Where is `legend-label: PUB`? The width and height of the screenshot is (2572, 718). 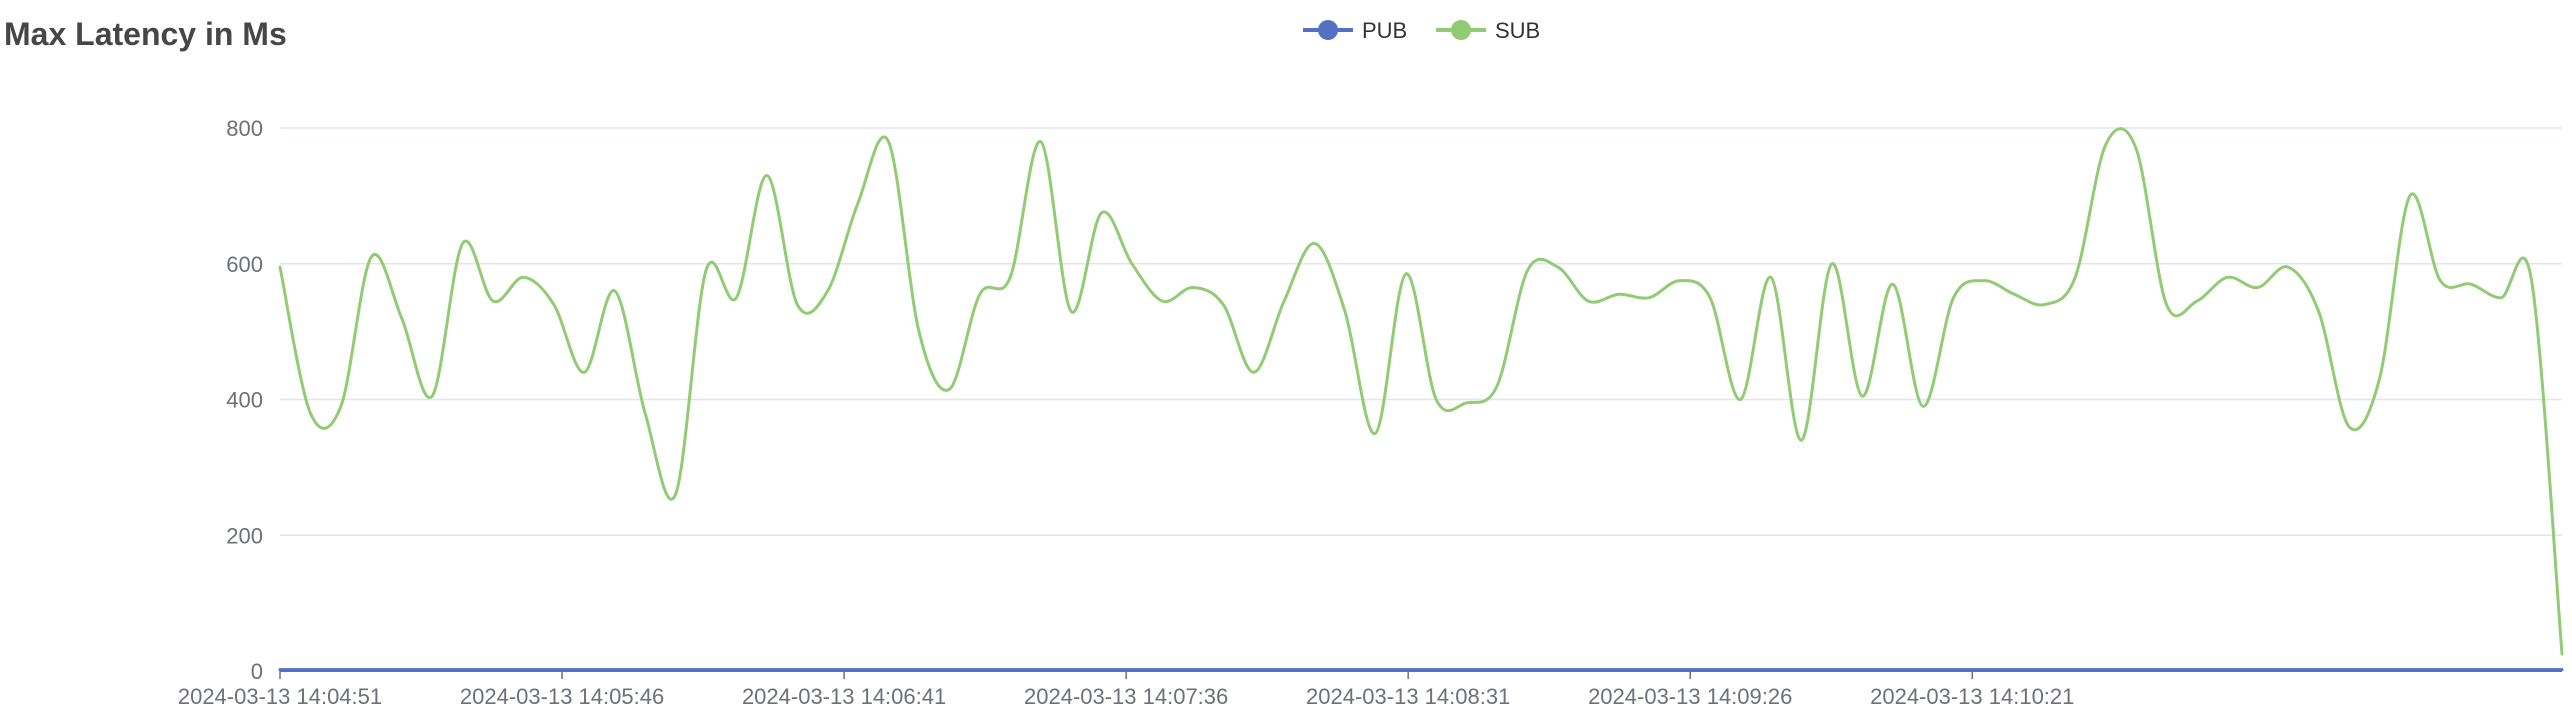 legend-label: PUB is located at coordinates (1384, 30).